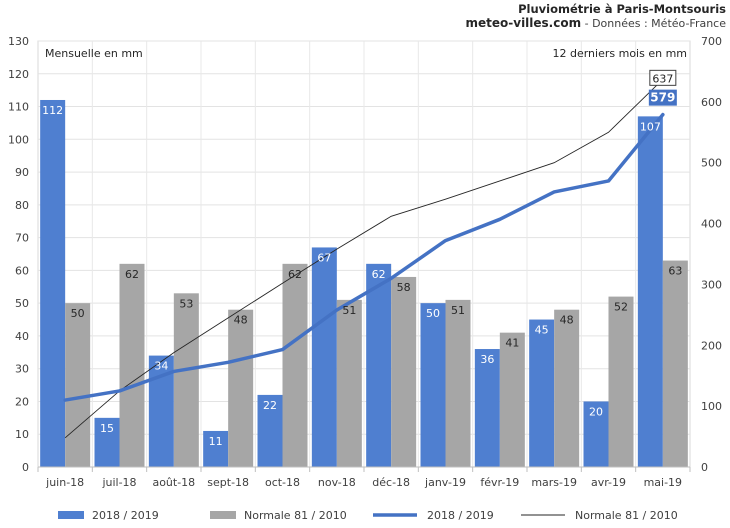 The width and height of the screenshot is (730, 528). Describe the element at coordinates (650, 126) in the screenshot. I see `bar-value-label: 107` at that location.